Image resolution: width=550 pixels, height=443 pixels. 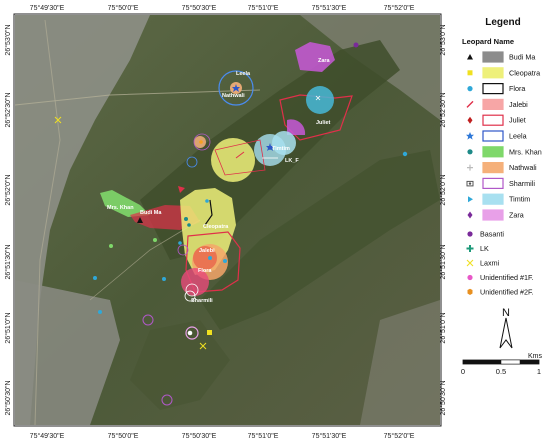 I want to click on legend-label: Sharmili, so click(x=522, y=183).